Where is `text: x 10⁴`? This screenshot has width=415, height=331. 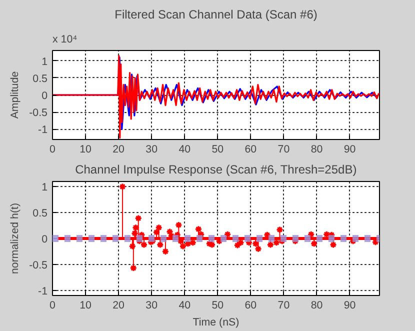 text: x 10⁴ is located at coordinates (65, 40).